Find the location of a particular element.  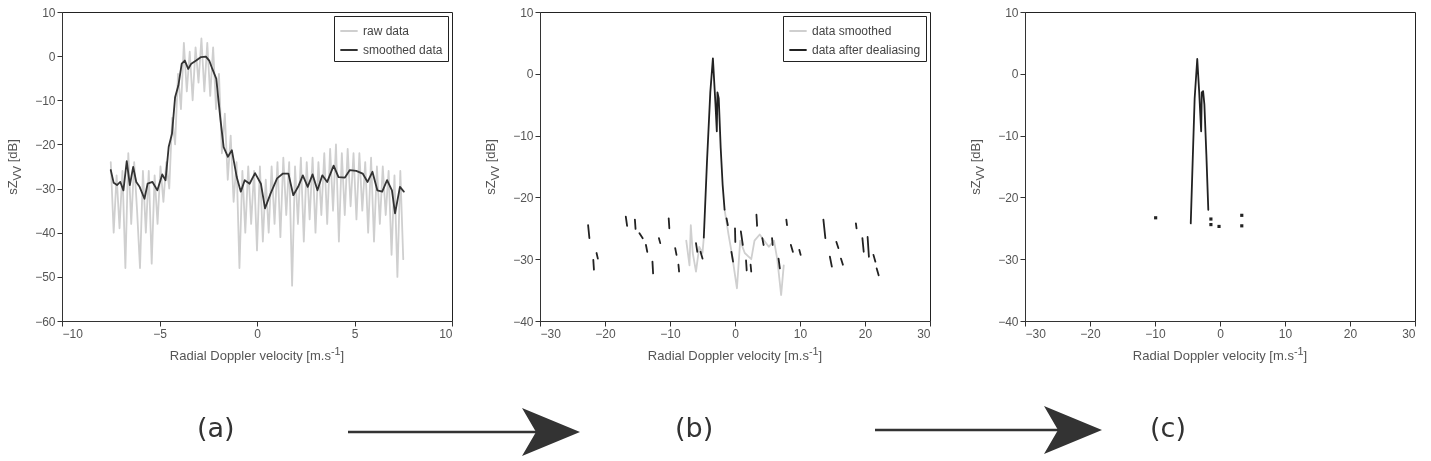

y-tick-label: −60 is located at coordinates (45, 321).